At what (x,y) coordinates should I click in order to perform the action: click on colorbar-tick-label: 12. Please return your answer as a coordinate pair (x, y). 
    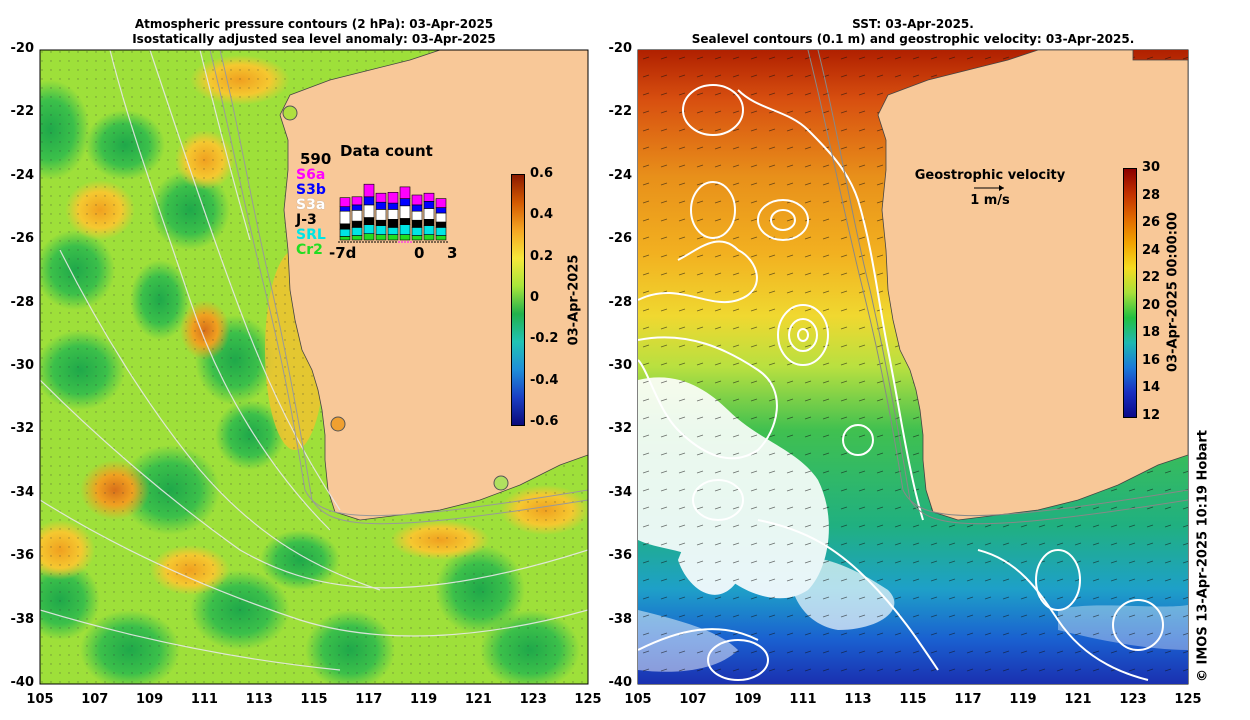
    Looking at the image, I should click on (1151, 415).